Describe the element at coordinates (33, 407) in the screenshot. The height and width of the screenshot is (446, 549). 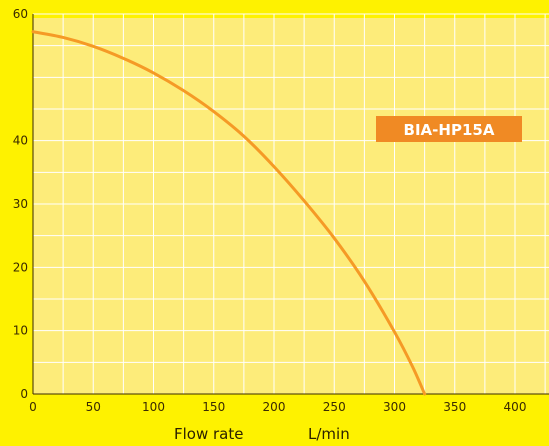
I see `x-tick-label: 0` at that location.